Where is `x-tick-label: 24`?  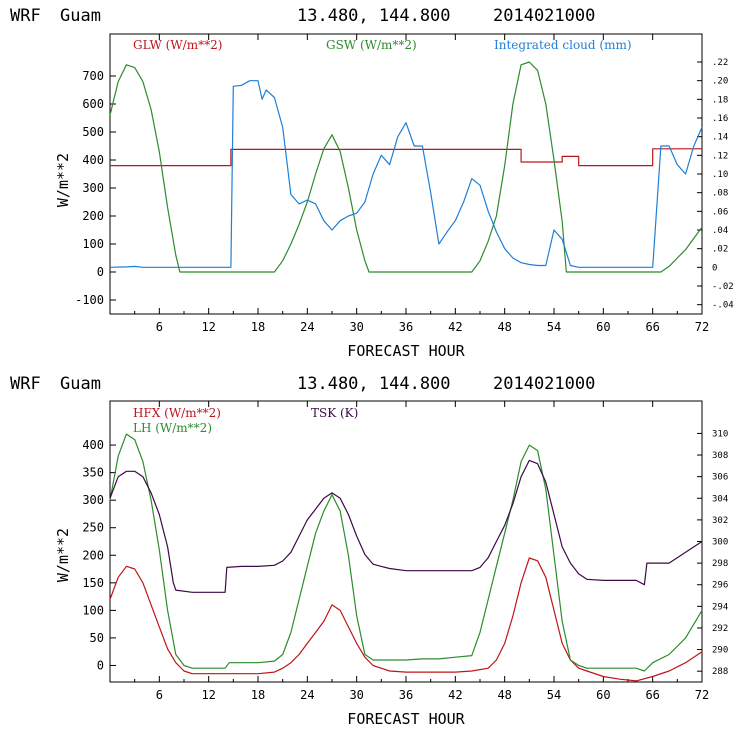 x-tick-label: 24 is located at coordinates (307, 695).